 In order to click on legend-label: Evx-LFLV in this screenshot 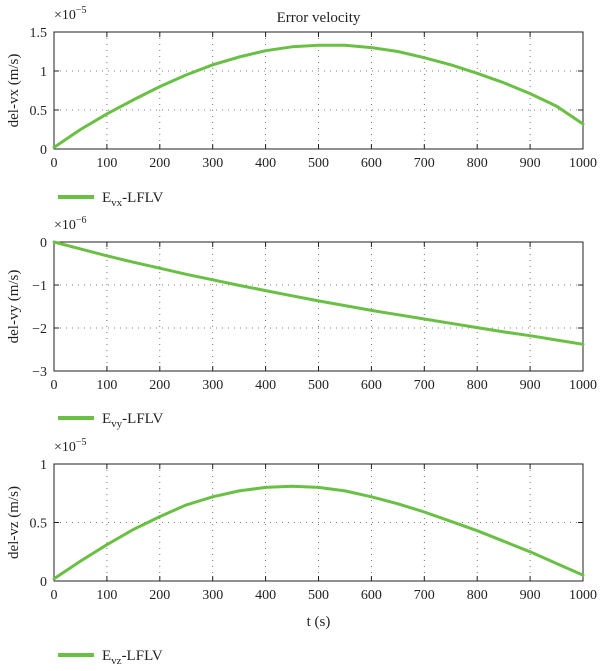, I will do `click(132, 199)`.